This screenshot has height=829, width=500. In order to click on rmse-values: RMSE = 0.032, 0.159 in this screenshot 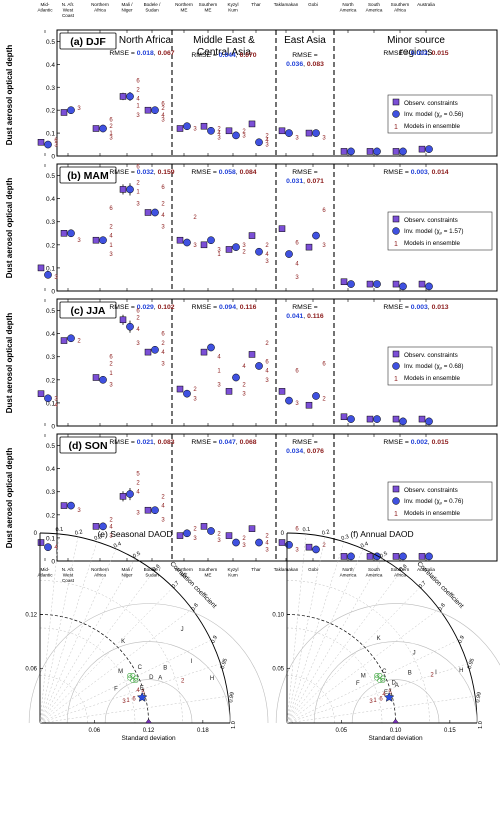, I will do `click(141, 172)`.